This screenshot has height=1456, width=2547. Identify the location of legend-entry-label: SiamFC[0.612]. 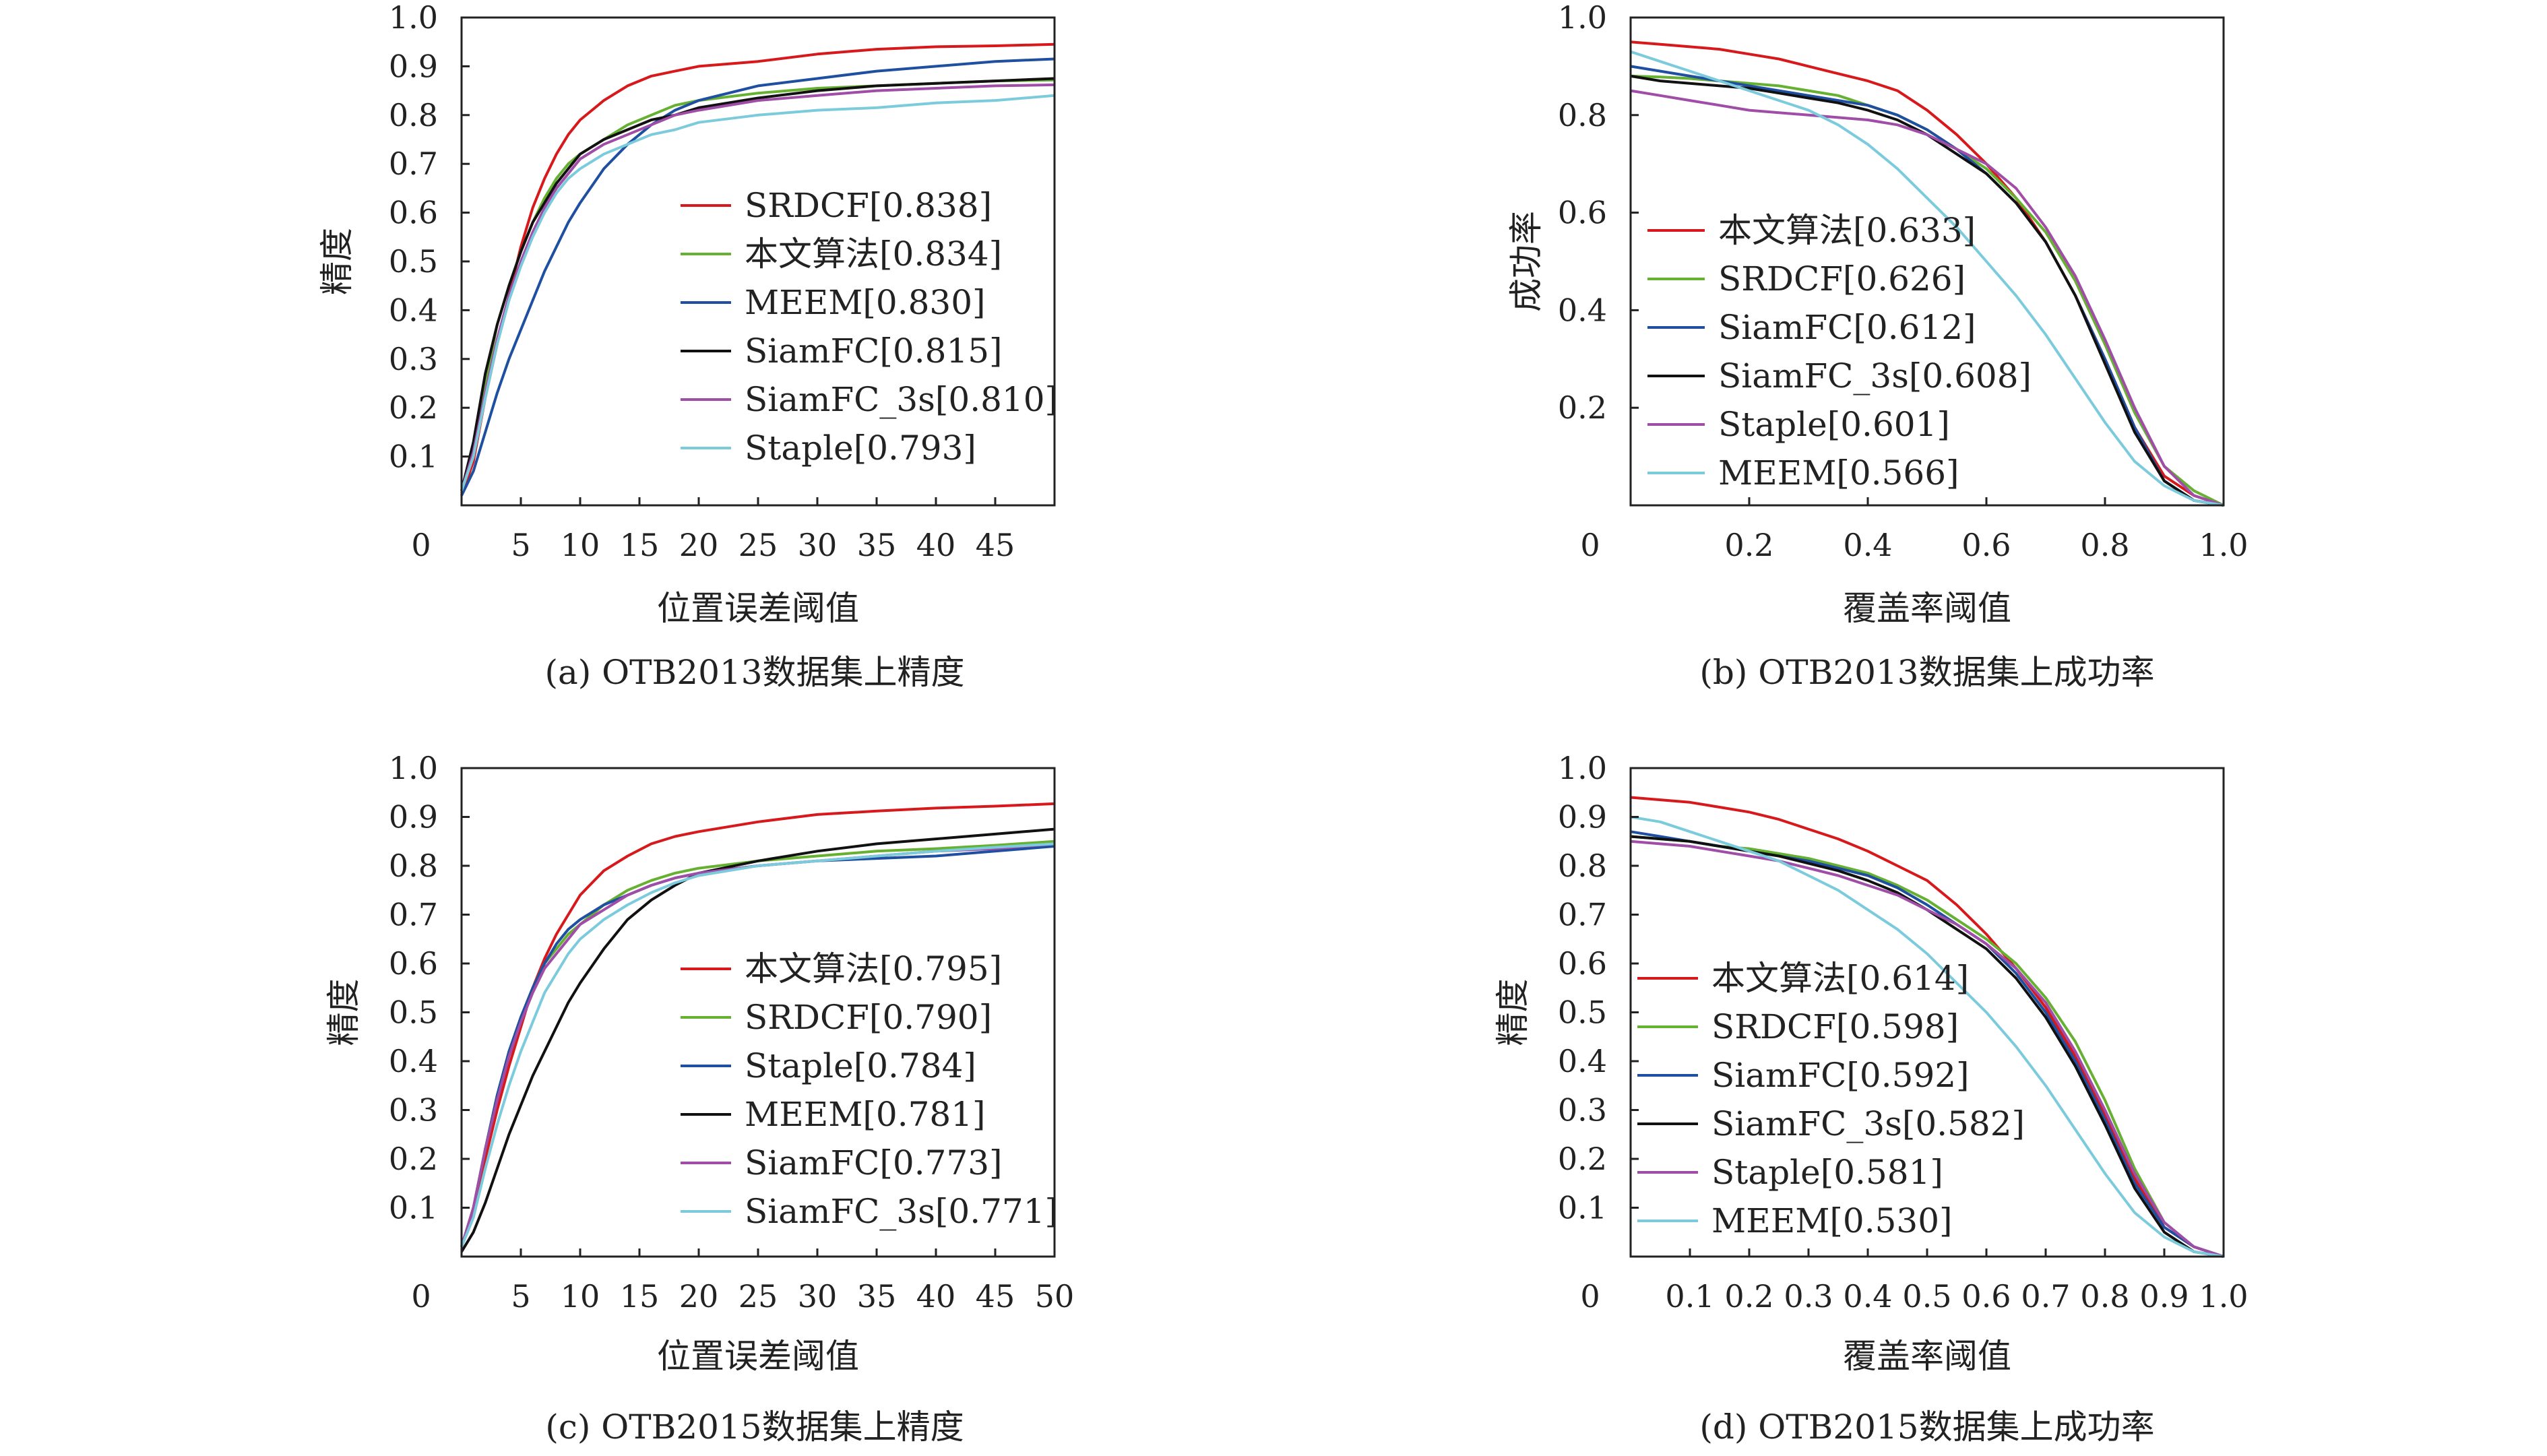
(1847, 327).